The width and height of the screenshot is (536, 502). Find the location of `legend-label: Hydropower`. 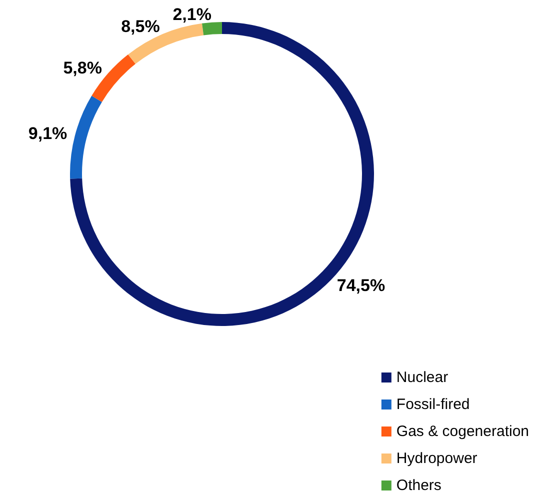

legend-label: Hydropower is located at coordinates (437, 458).